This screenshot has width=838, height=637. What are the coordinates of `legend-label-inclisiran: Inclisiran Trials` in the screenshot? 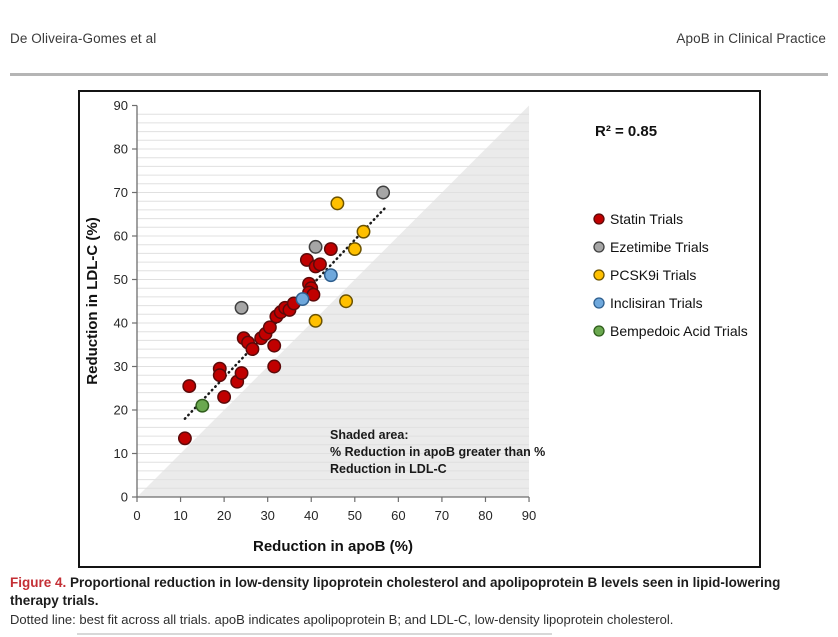 It's located at (656, 303).